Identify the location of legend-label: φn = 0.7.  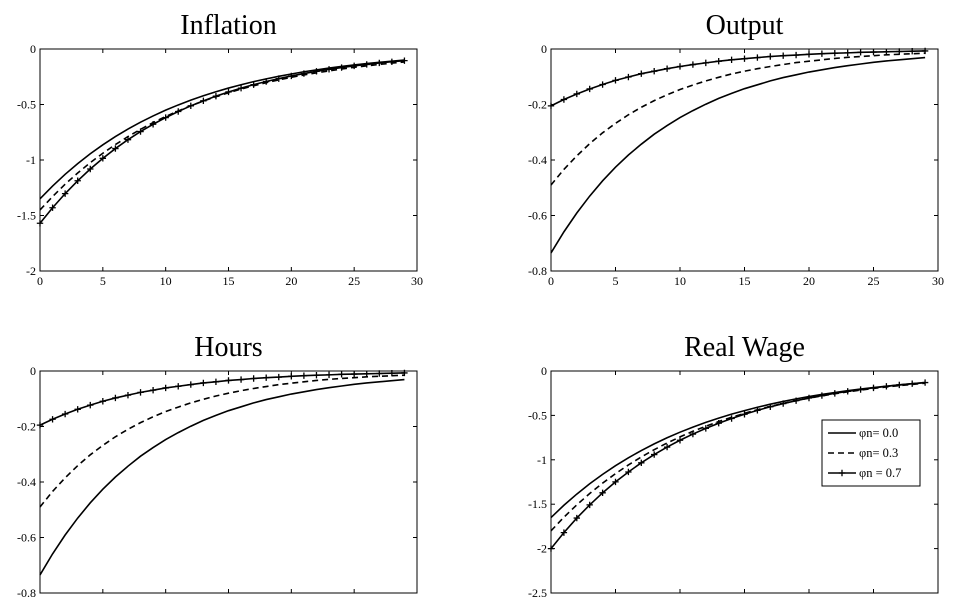
(880, 473).